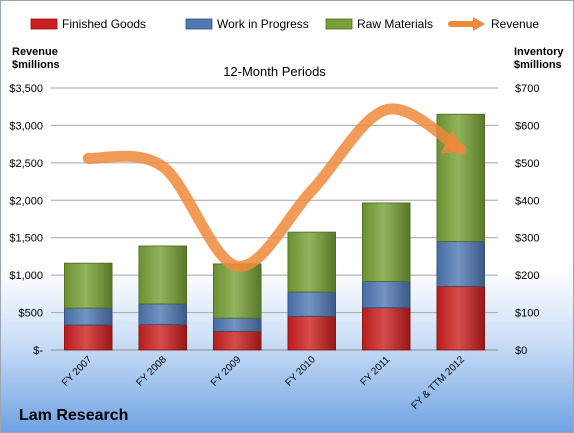 Image resolution: width=574 pixels, height=433 pixels. I want to click on right-axis-title: Inventory $millions, so click(539, 59).